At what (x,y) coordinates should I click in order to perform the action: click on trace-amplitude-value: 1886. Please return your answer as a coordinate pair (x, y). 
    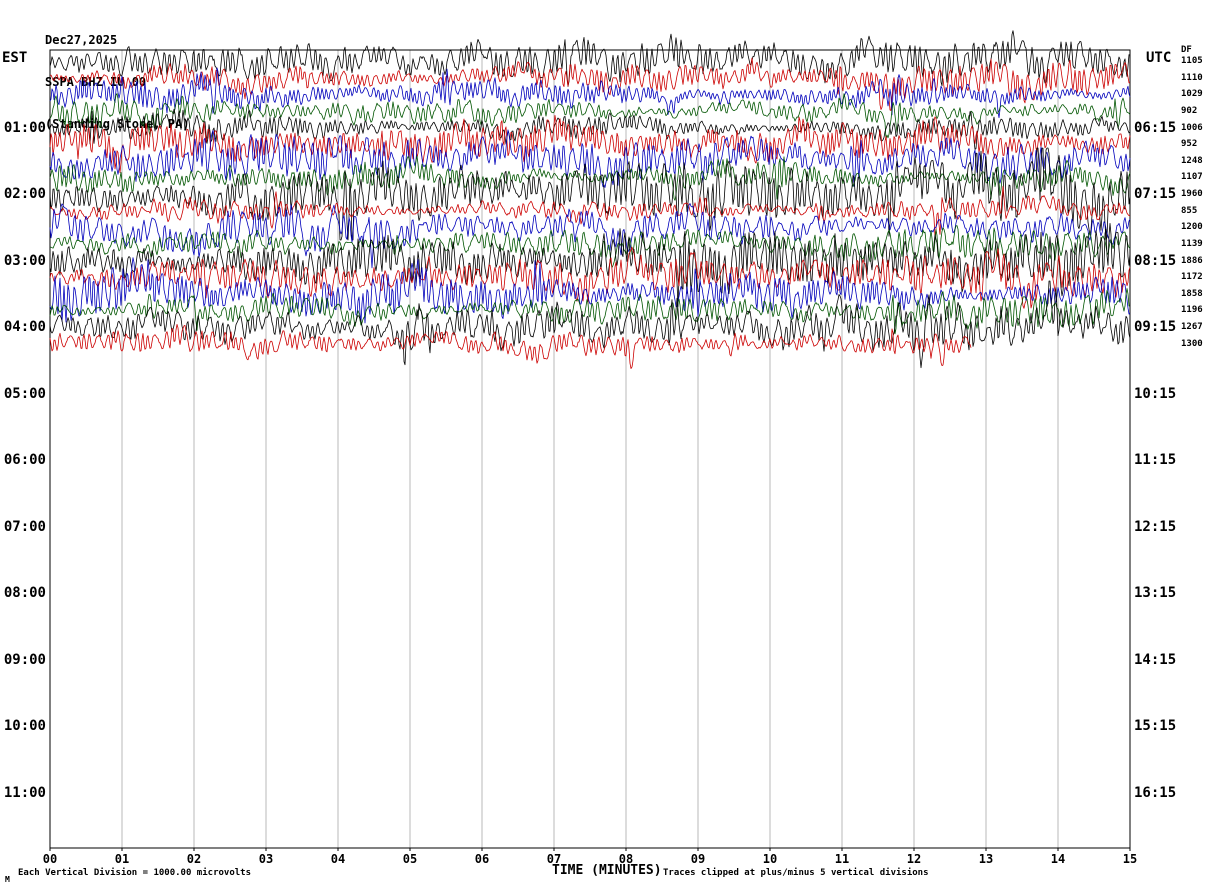
    Looking at the image, I should click on (1192, 261).